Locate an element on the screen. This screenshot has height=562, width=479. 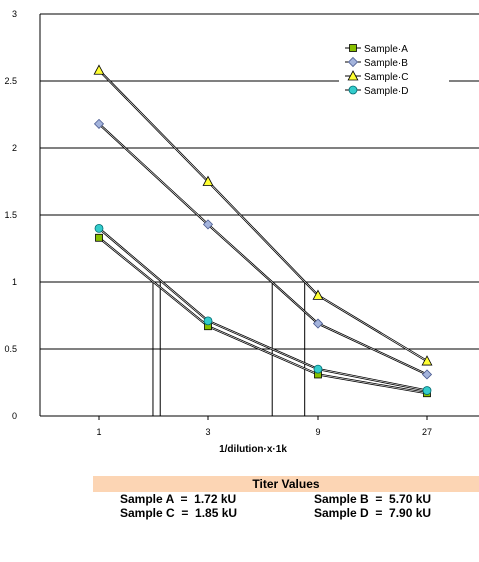
x-tick-label-1: 3 is located at coordinates (207, 432).